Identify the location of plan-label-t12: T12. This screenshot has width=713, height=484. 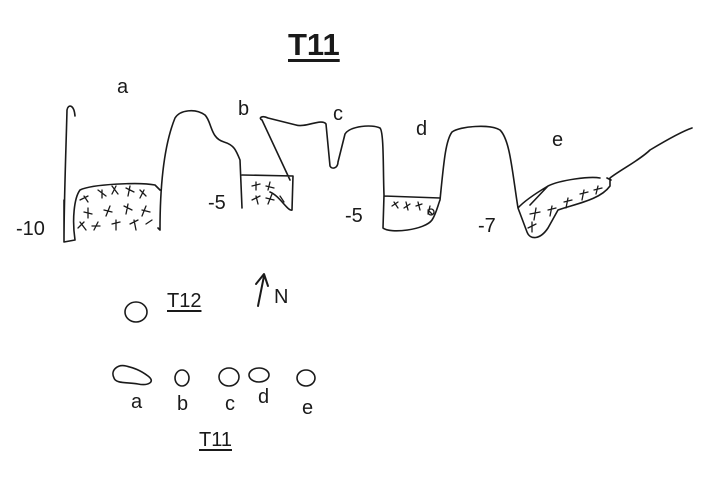
(184, 301).